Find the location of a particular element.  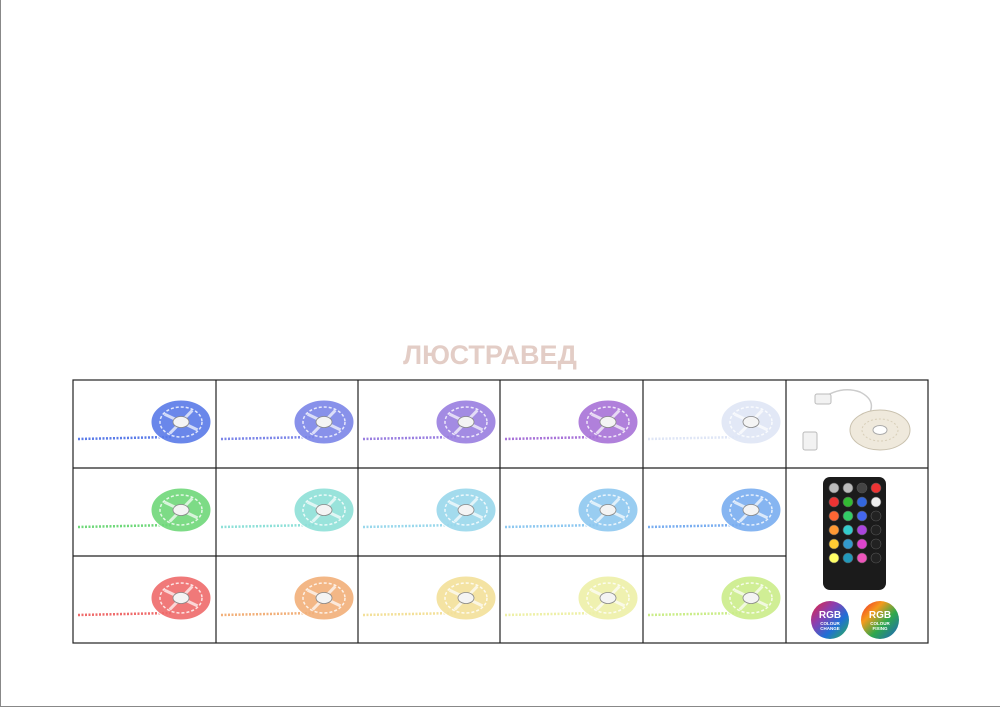

badge: RGB COLOUR CHANGE is located at coordinates (830, 620).